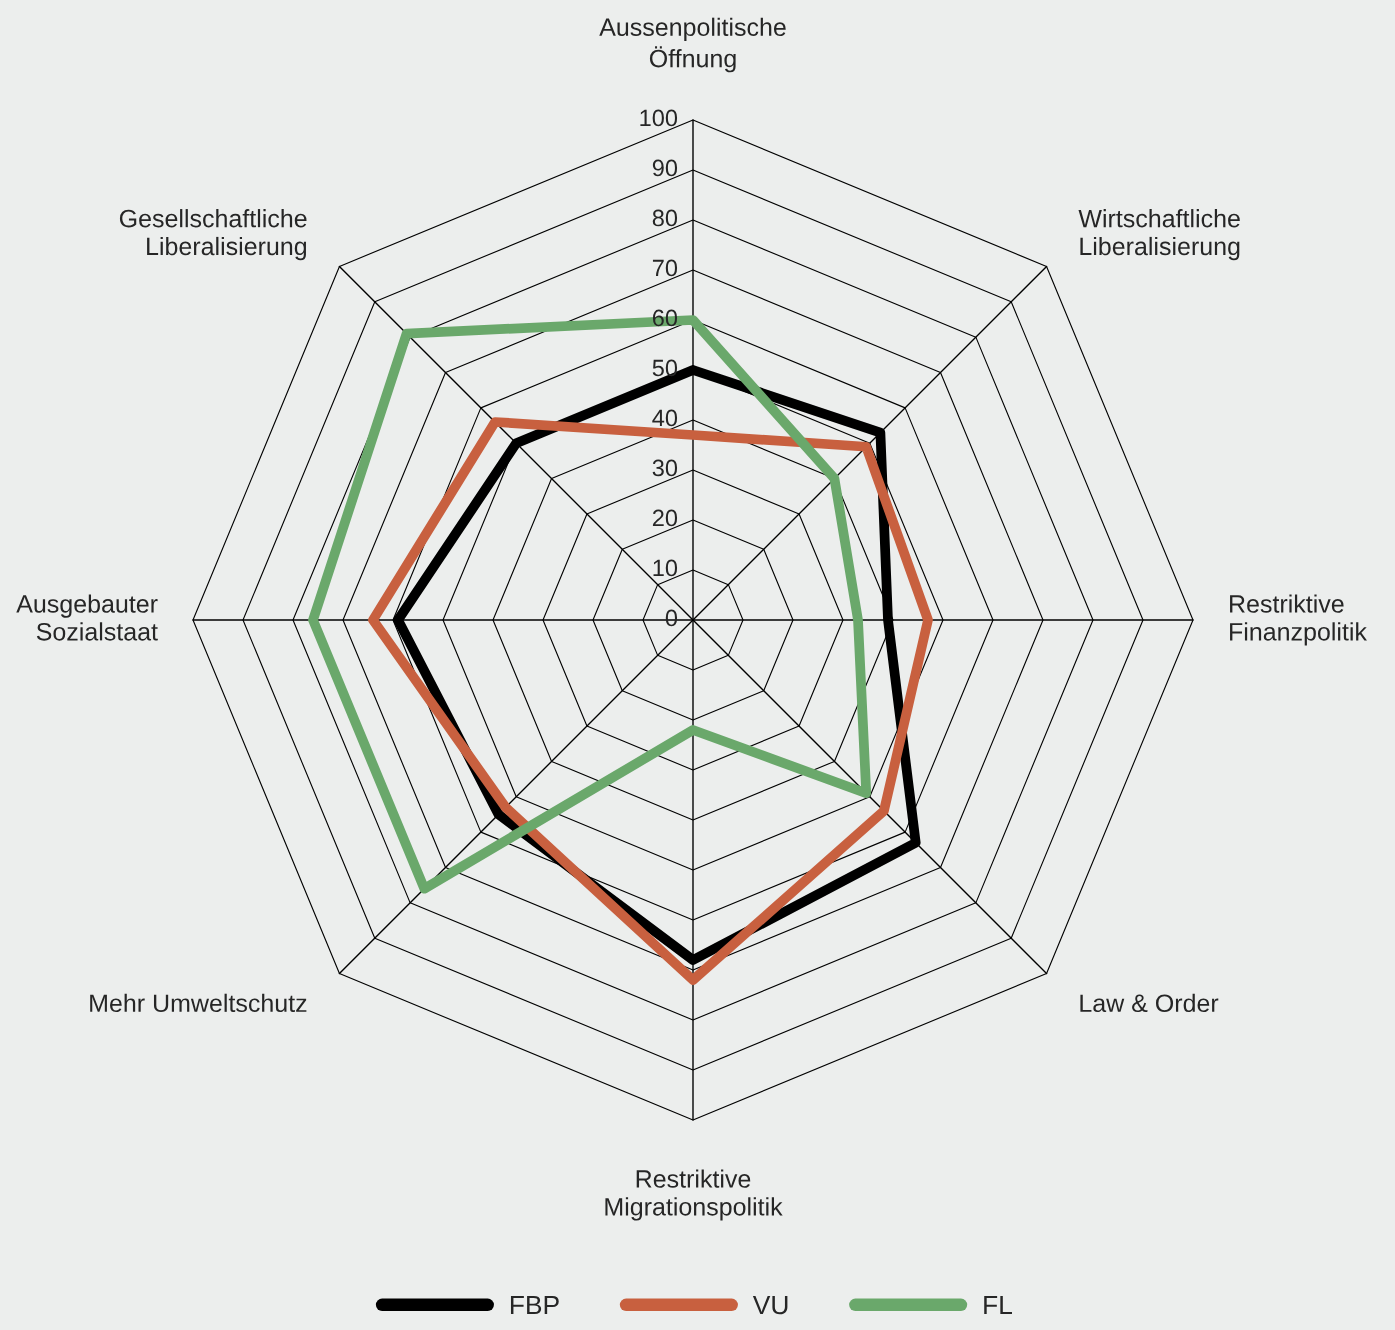 The image size is (1395, 1330). Describe the element at coordinates (87, 617) in the screenshot. I see `spoke-label: Ausgebauter Sozialstaat` at that location.